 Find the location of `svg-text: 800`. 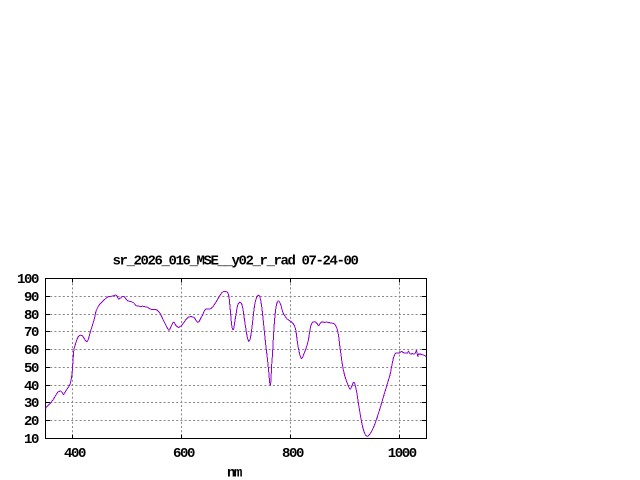

svg-text: 800 is located at coordinates (293, 454).